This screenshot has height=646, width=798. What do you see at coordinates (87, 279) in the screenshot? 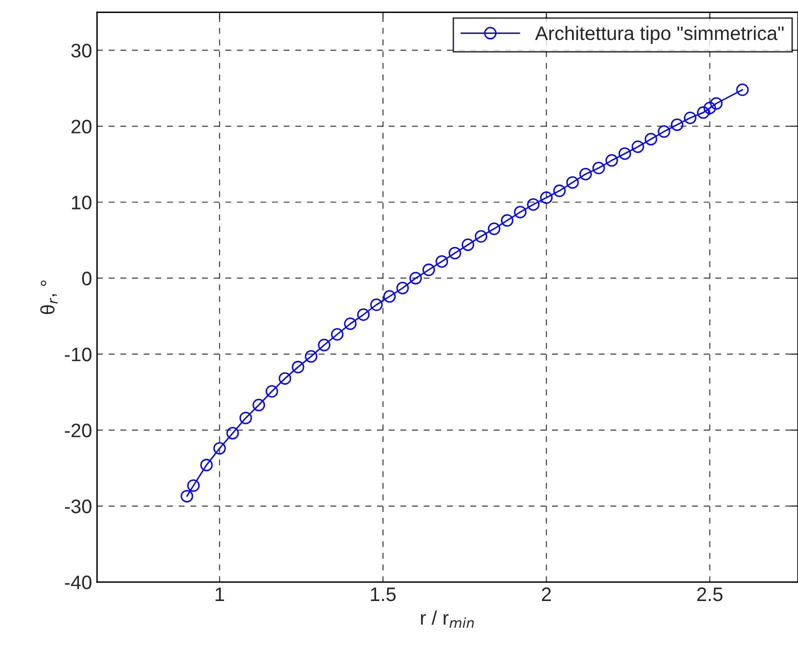
I see `y-tick-label: 0` at bounding box center [87, 279].